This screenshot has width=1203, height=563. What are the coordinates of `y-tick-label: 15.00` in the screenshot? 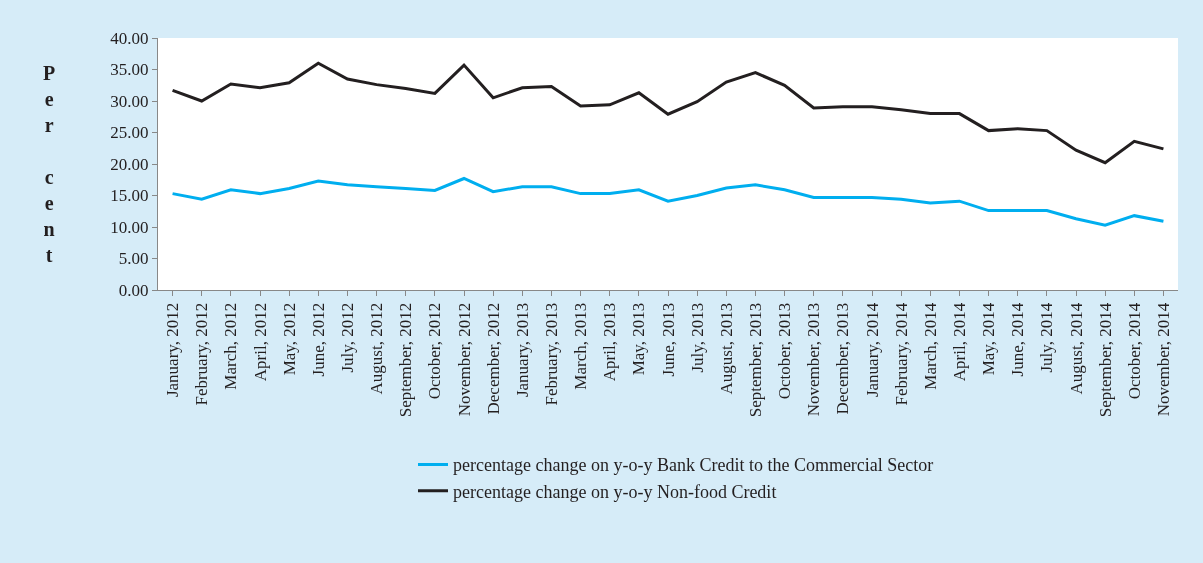 It's located at (129, 196).